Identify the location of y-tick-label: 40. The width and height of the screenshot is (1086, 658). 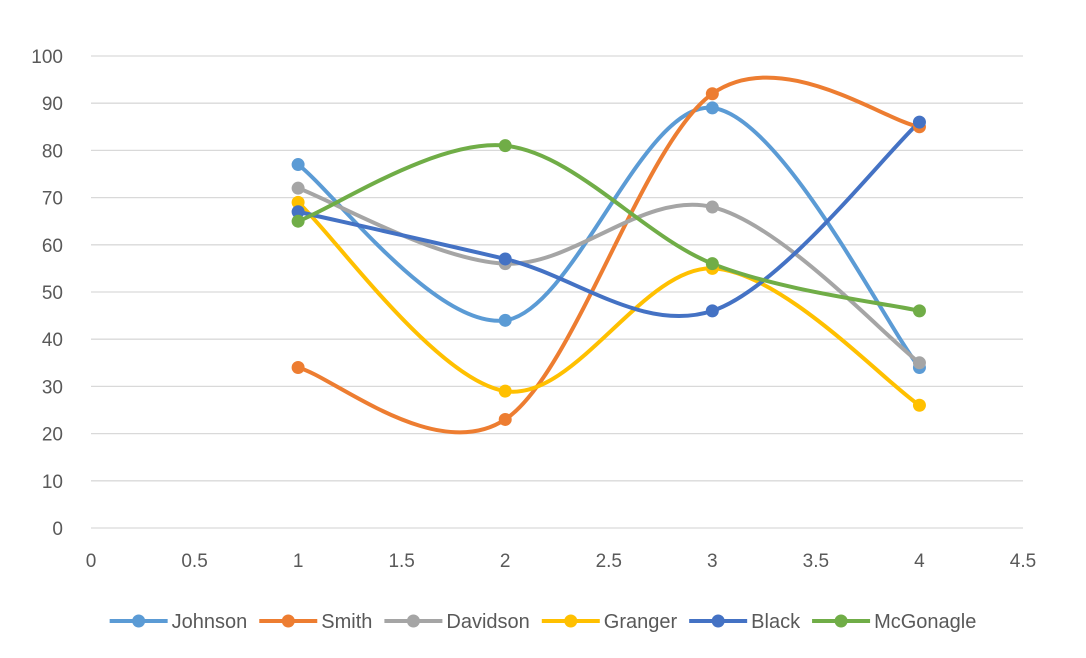
(52, 340).